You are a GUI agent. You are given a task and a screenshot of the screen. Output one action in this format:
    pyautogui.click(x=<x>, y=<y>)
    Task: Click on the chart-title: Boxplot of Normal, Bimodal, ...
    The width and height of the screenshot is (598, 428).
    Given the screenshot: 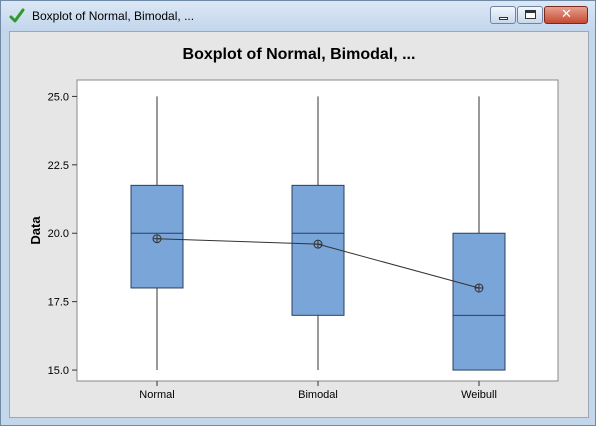 What is the action you would take?
    pyautogui.click(x=299, y=54)
    